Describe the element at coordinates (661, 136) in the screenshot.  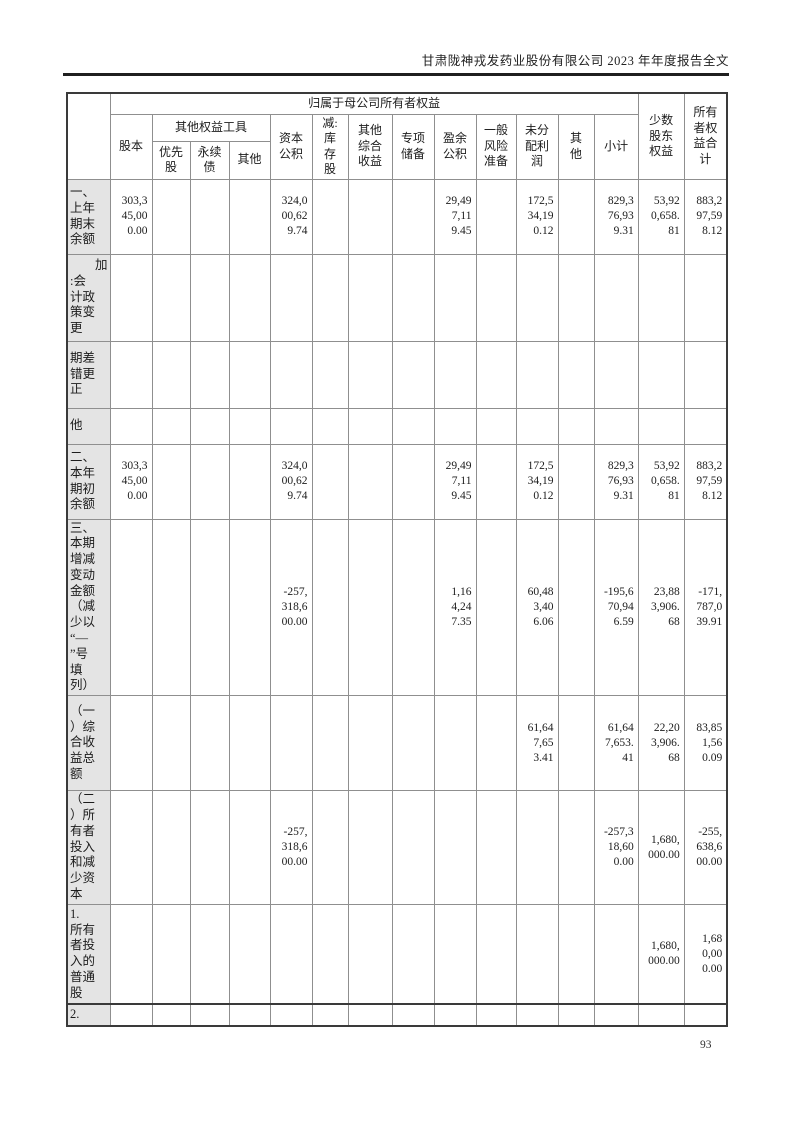
I see `col-header-minority-interest: 少数股东权益` at that location.